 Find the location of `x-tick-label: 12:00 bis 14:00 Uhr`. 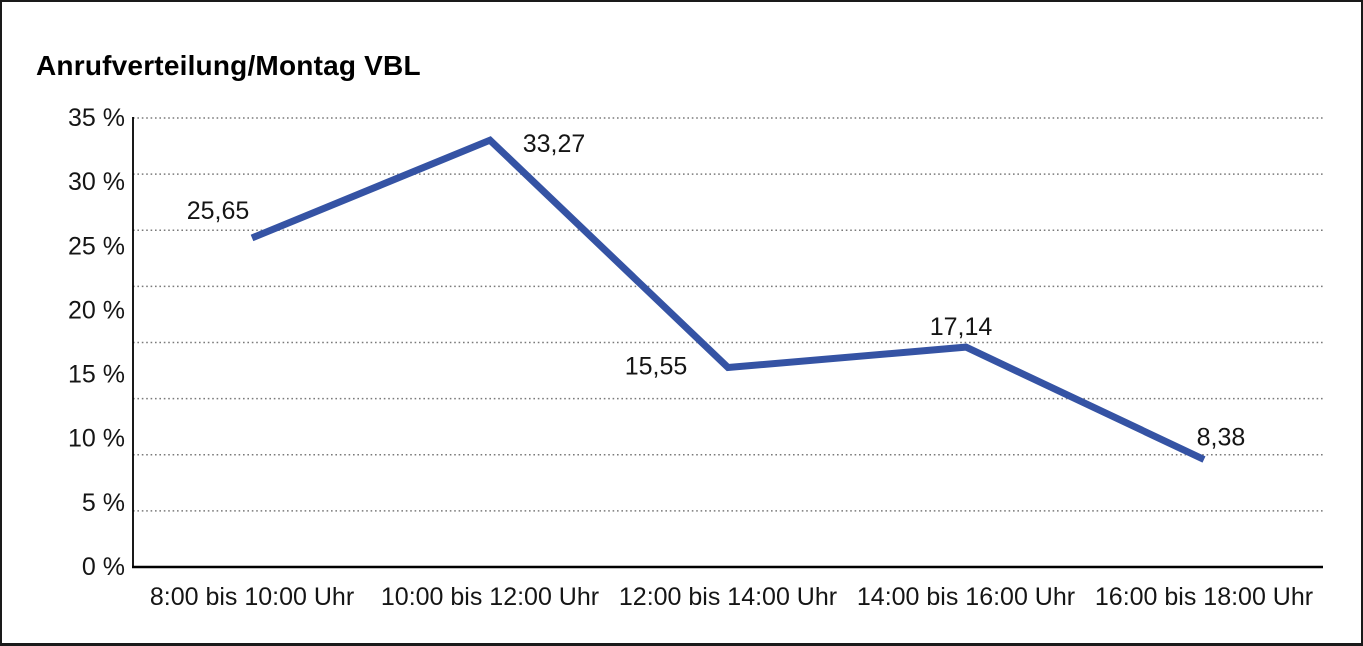

x-tick-label: 12:00 bis 14:00 Uhr is located at coordinates (728, 597).